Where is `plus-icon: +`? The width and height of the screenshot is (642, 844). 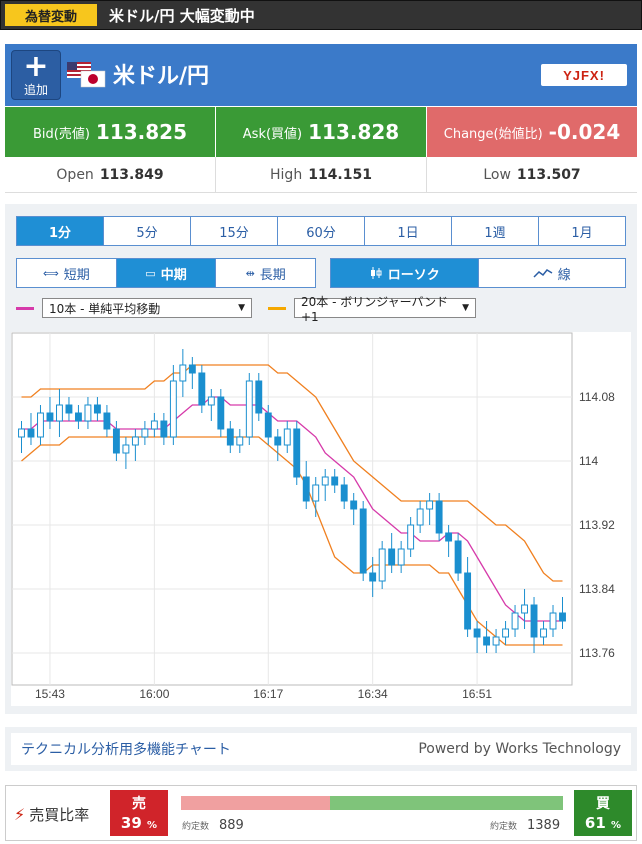 plus-icon: + is located at coordinates (36, 66).